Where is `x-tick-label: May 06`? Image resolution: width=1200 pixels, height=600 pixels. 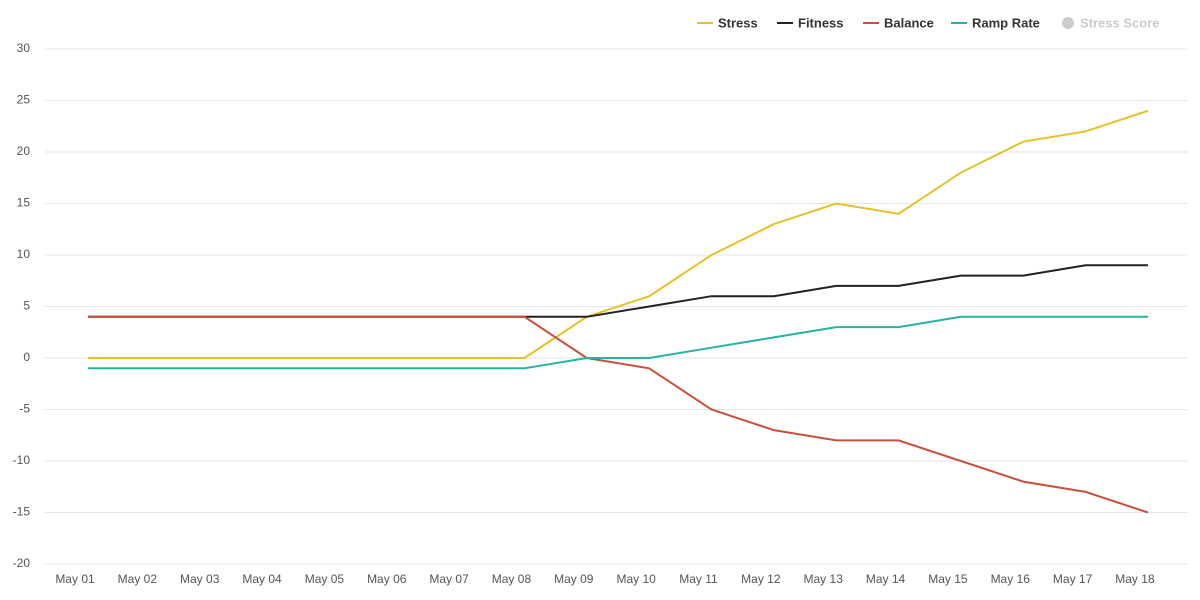 x-tick-label: May 06 is located at coordinates (387, 579).